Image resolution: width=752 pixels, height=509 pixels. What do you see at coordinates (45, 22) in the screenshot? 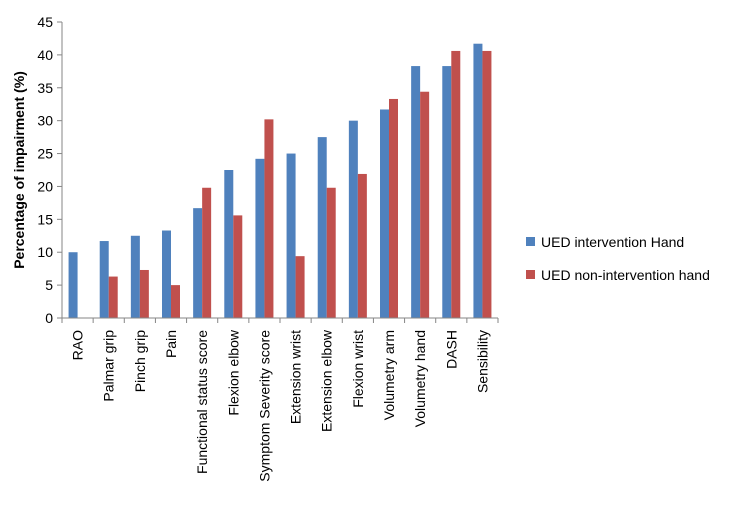
I see `y-tick-label: 45` at bounding box center [45, 22].